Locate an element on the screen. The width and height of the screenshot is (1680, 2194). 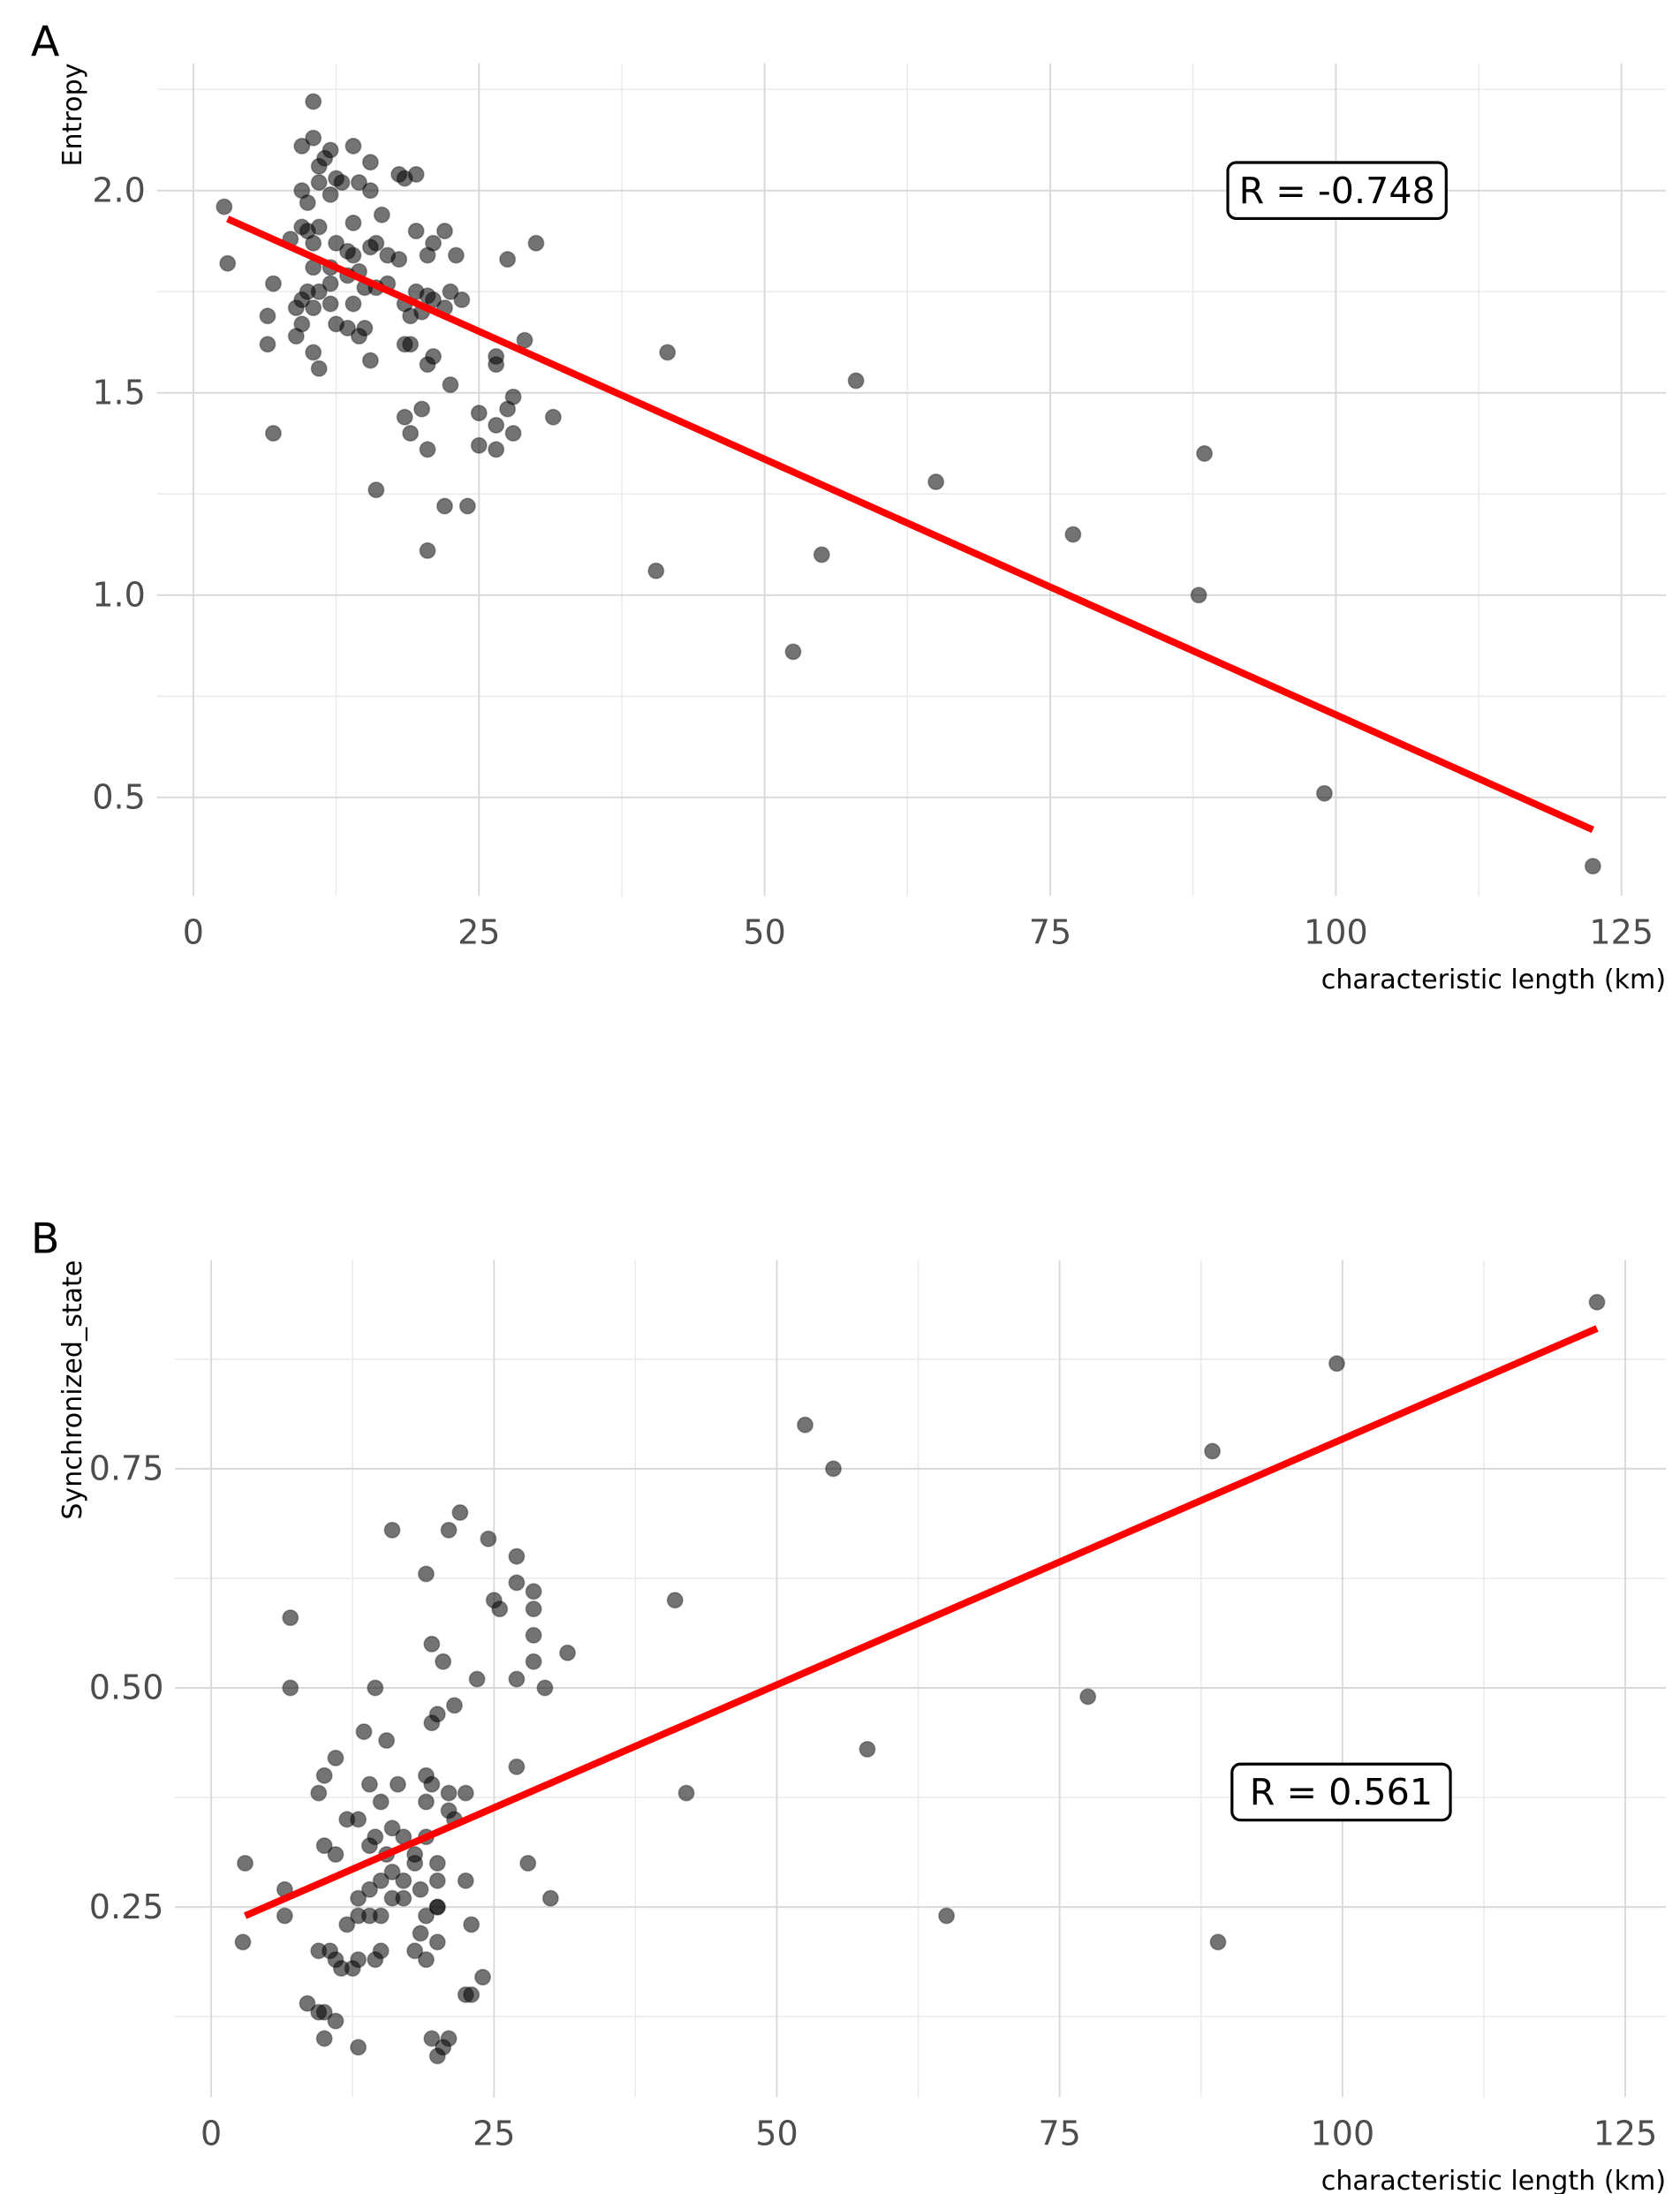
x-tick-label: 125 is located at coordinates (1621, 932).